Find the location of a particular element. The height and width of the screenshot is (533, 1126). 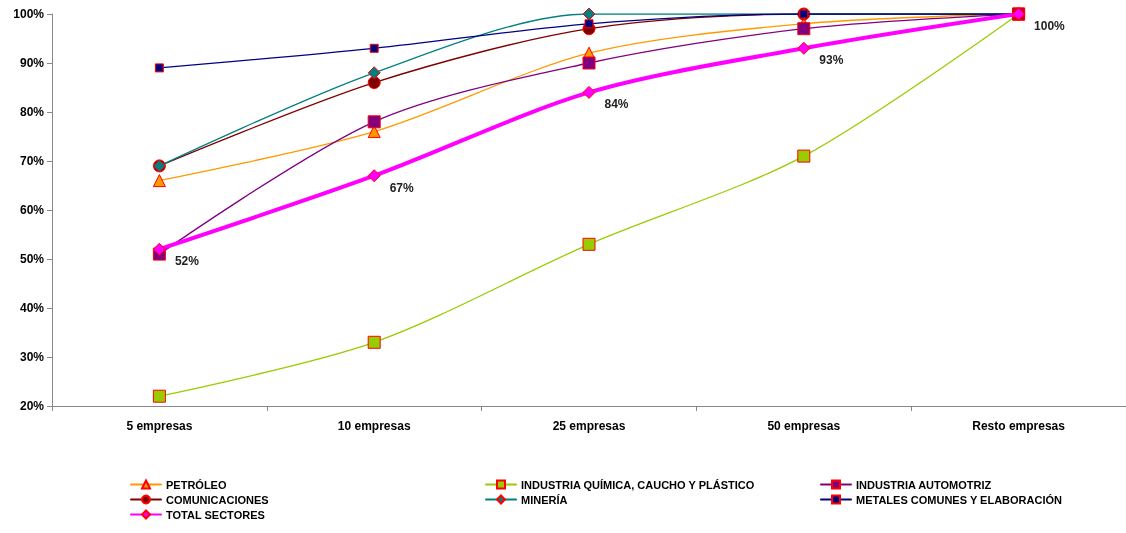

data-label: 84% is located at coordinates (616, 104).